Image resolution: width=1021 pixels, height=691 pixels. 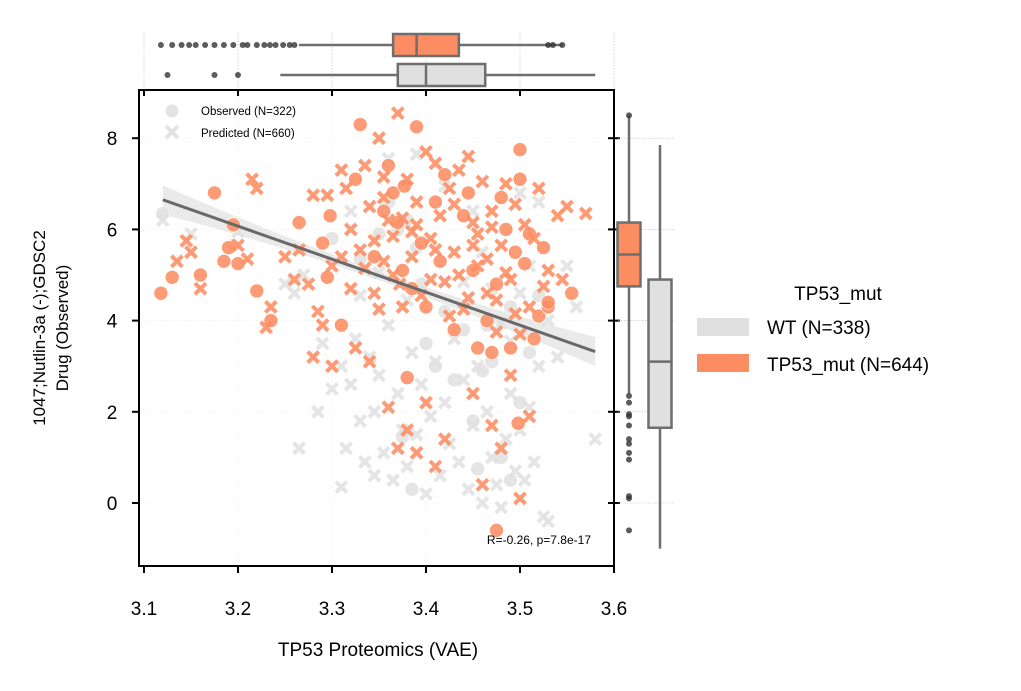 I want to click on legend-observed-label: Observed (N=322), so click(x=248, y=112).